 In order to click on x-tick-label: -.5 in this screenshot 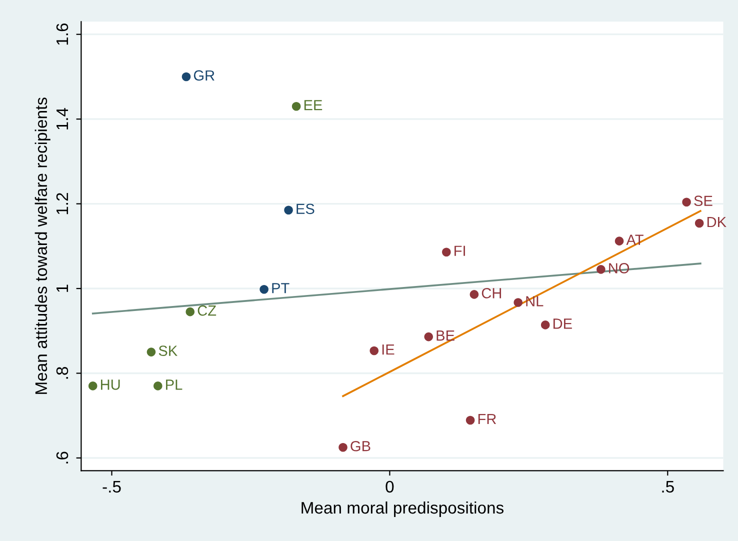, I will do `click(111, 487)`.